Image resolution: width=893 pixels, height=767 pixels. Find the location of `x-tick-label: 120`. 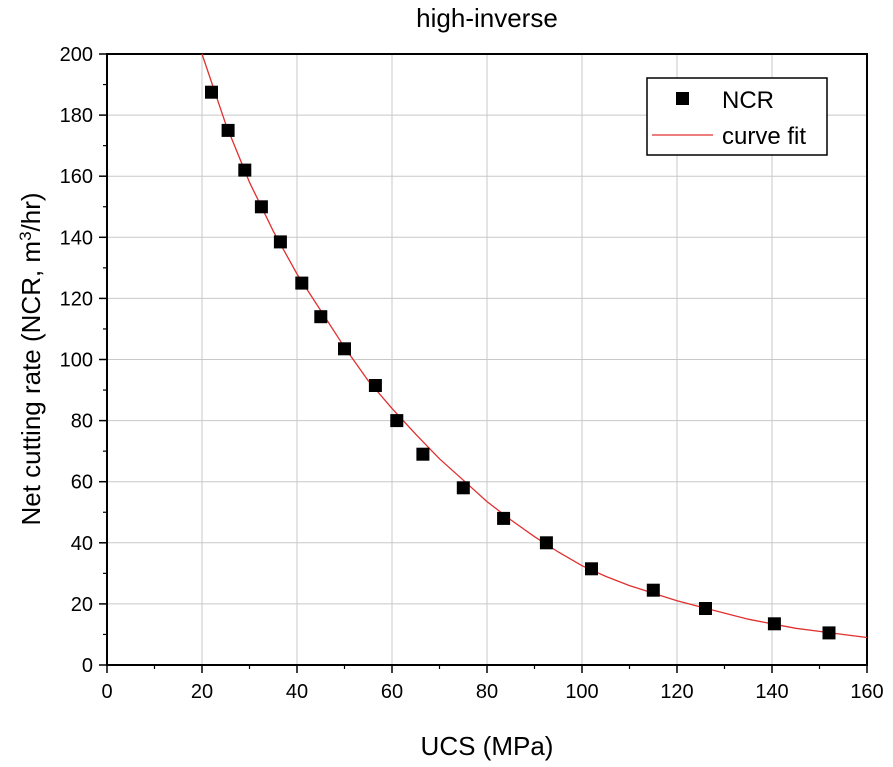

x-tick-label: 120 is located at coordinates (676, 692).